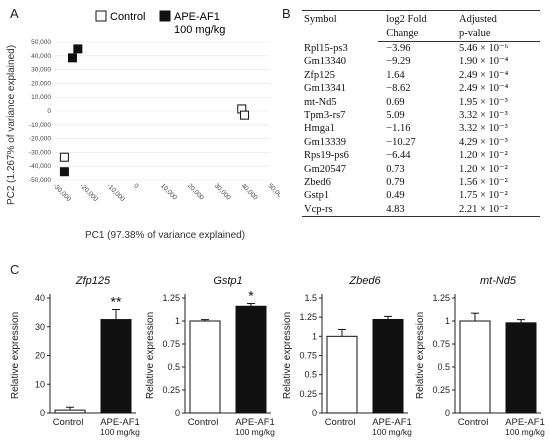 The image size is (550, 448). What do you see at coordinates (418, 18) in the screenshot?
I see `table-header-fold-1: log2 Fold` at bounding box center [418, 18].